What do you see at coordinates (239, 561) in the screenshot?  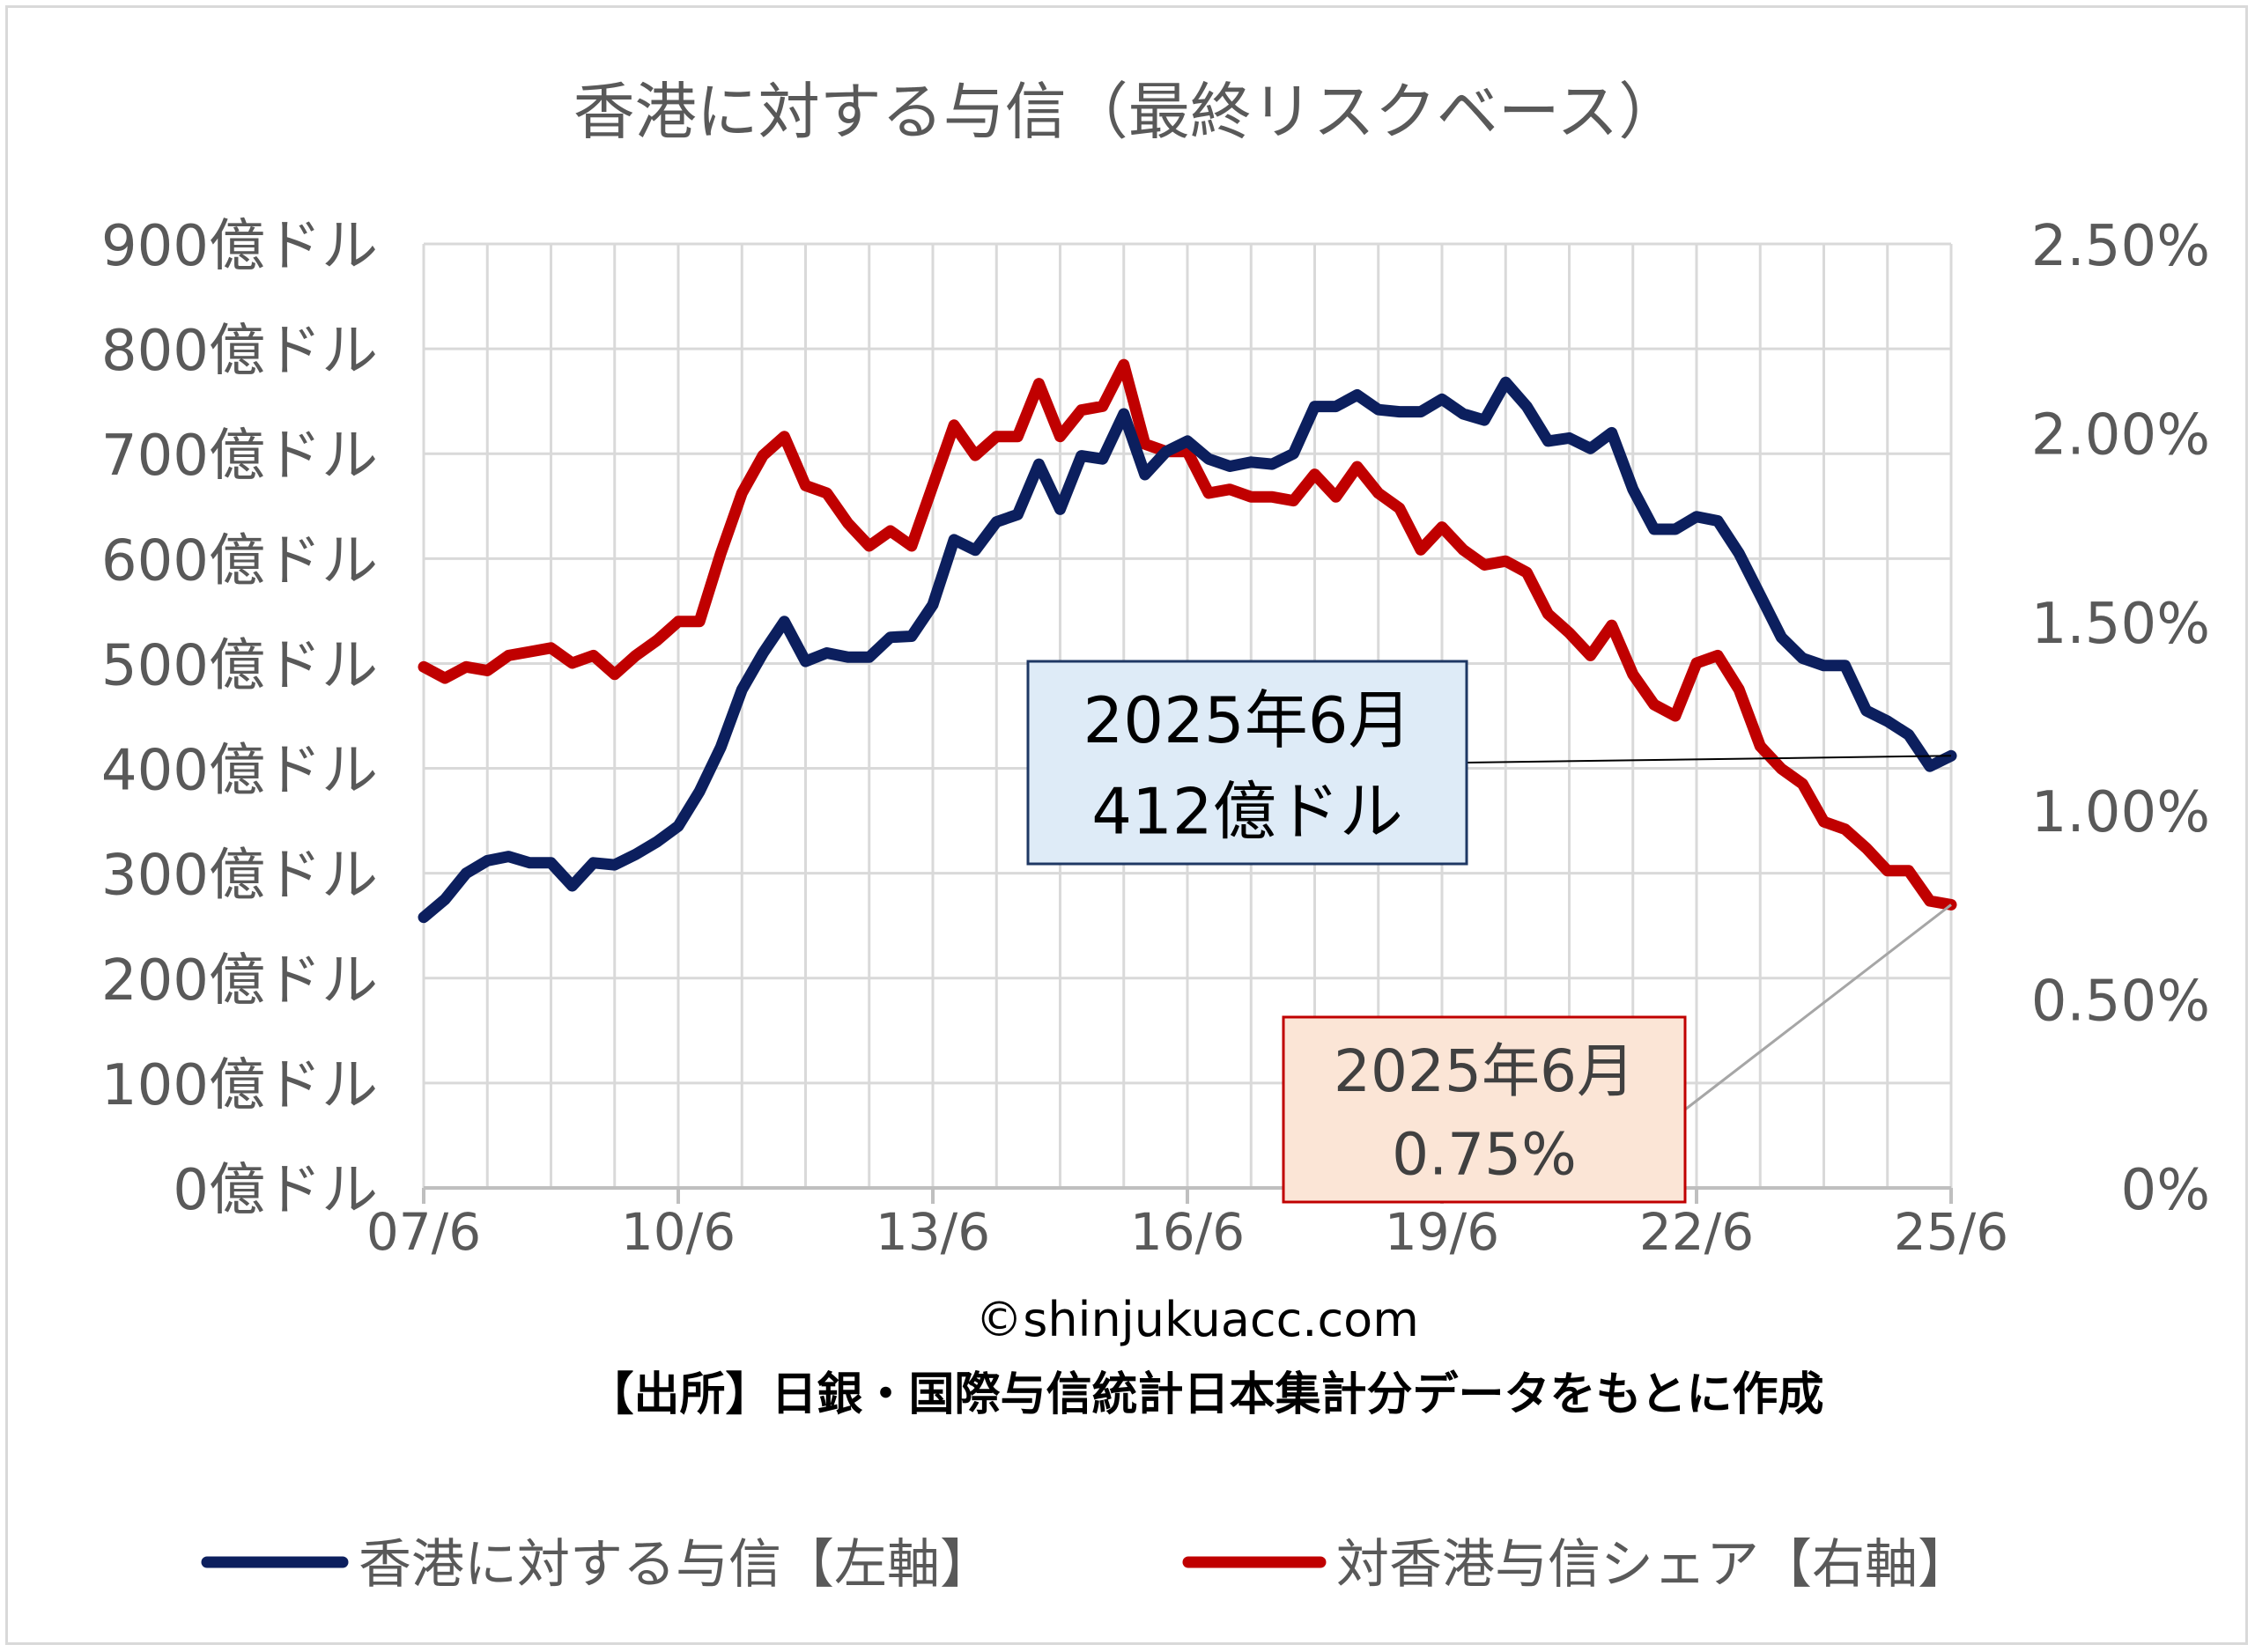 I see `left-tick-label: 600億ドル` at bounding box center [239, 561].